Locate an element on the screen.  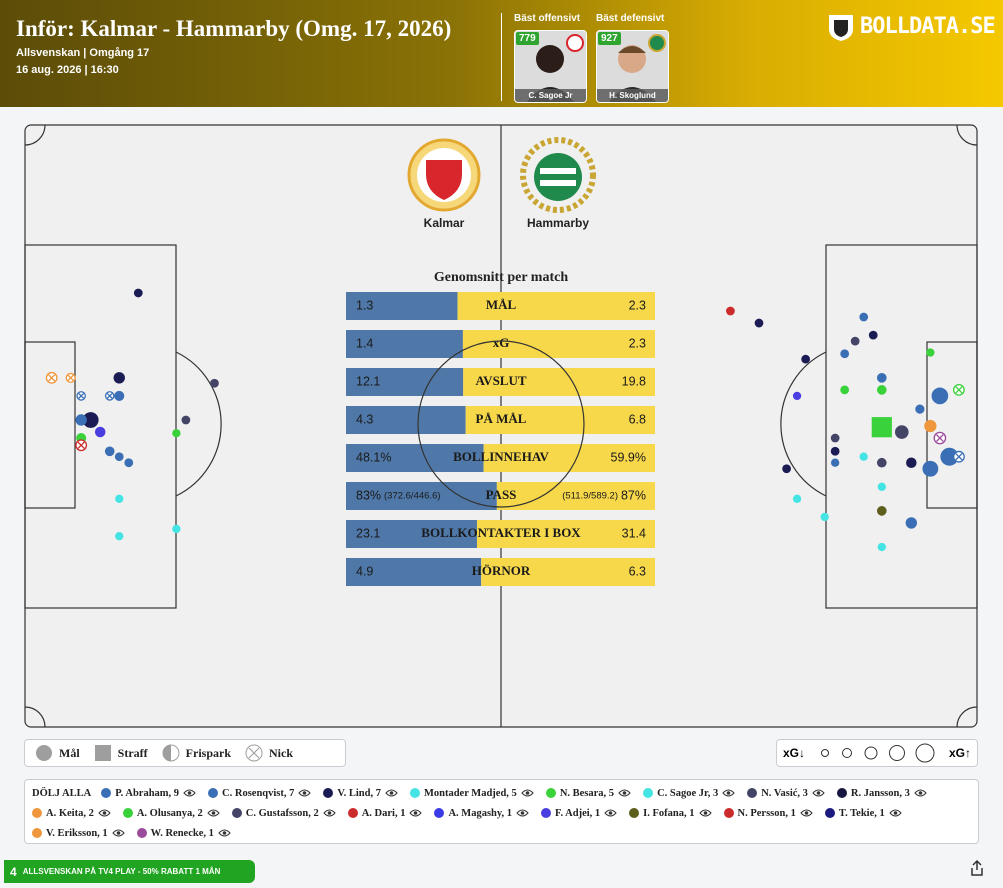
player-label: V. Eriksson, 1 is located at coordinates (77, 833).